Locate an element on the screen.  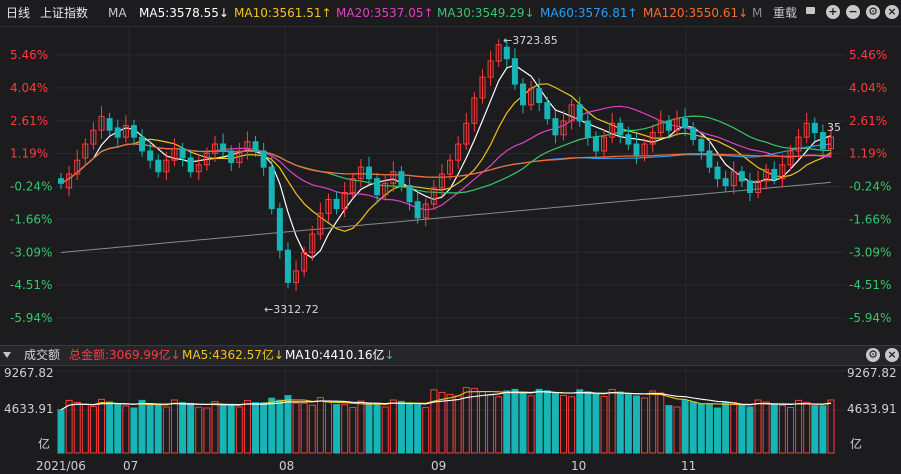
lock-icon is located at coordinates (810, 10).